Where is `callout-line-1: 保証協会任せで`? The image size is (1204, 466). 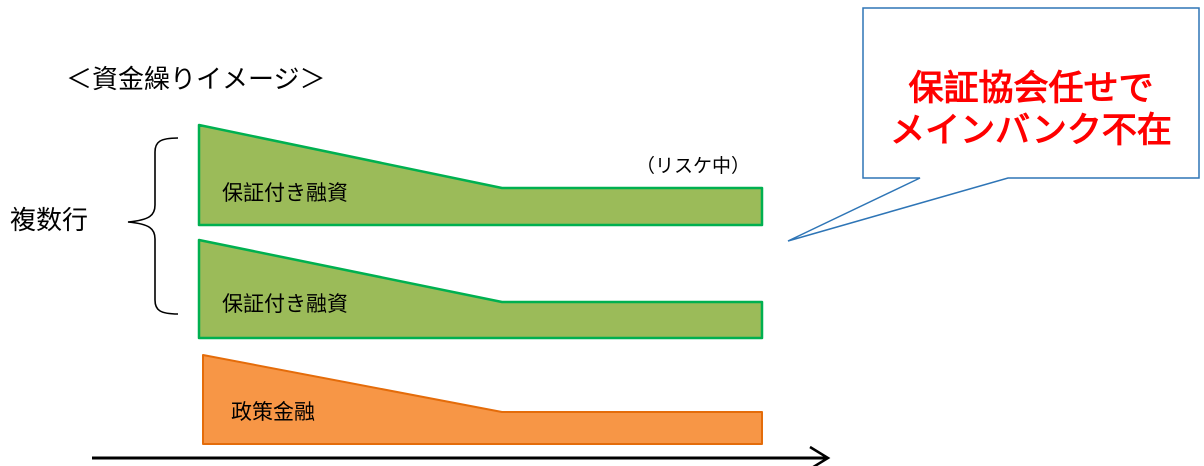
callout-line-1: 保証協会任せで is located at coordinates (1030, 89).